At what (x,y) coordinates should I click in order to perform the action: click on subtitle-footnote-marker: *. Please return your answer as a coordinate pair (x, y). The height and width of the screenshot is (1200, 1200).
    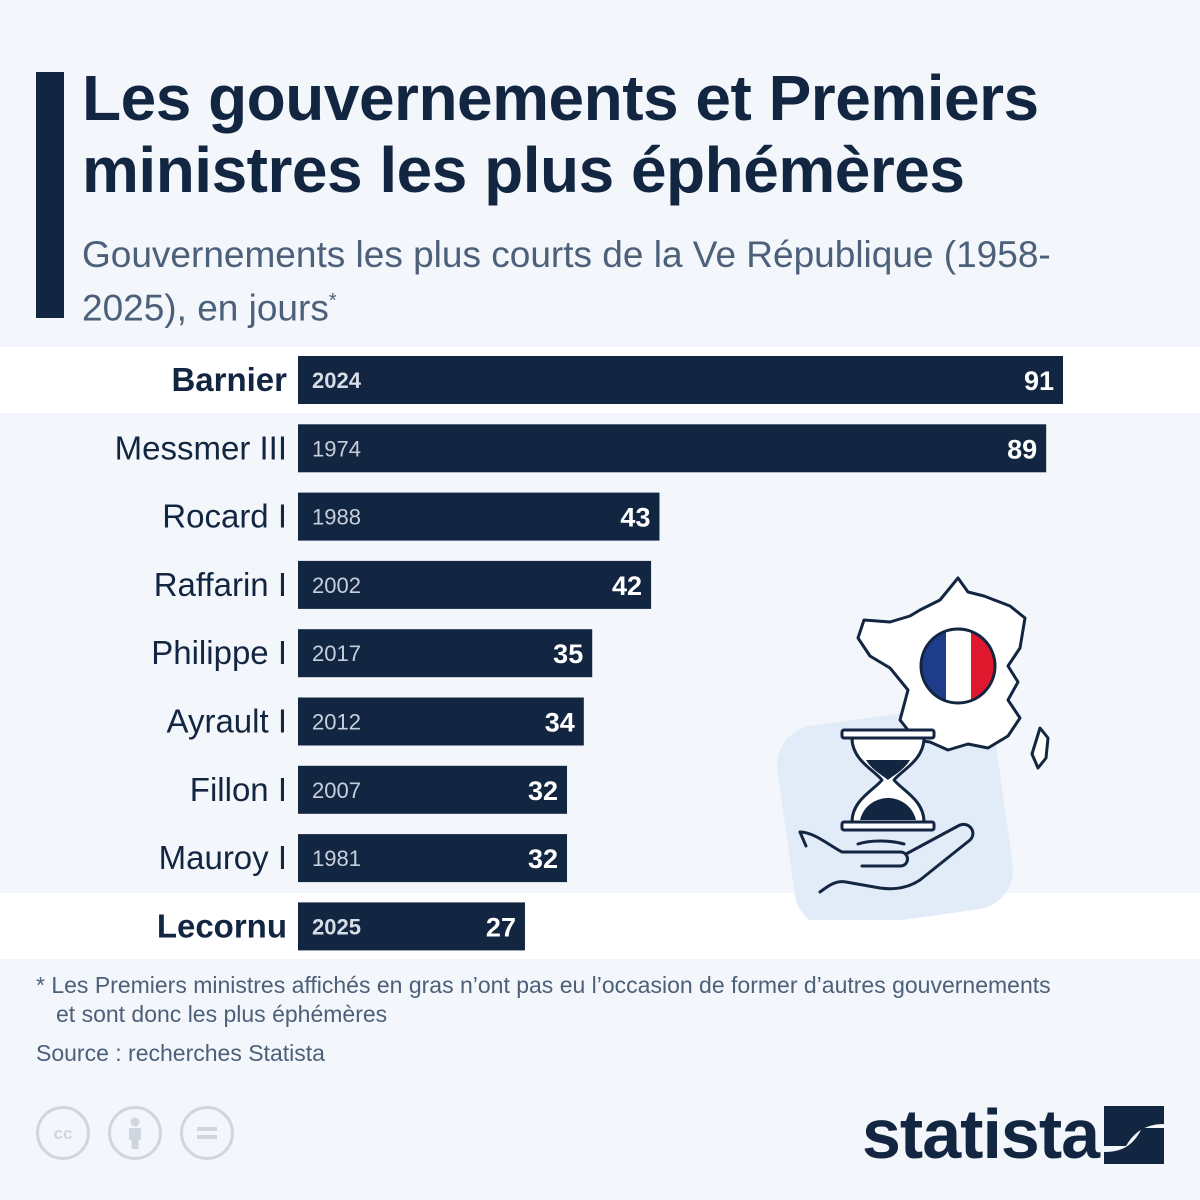
    Looking at the image, I should click on (332, 301).